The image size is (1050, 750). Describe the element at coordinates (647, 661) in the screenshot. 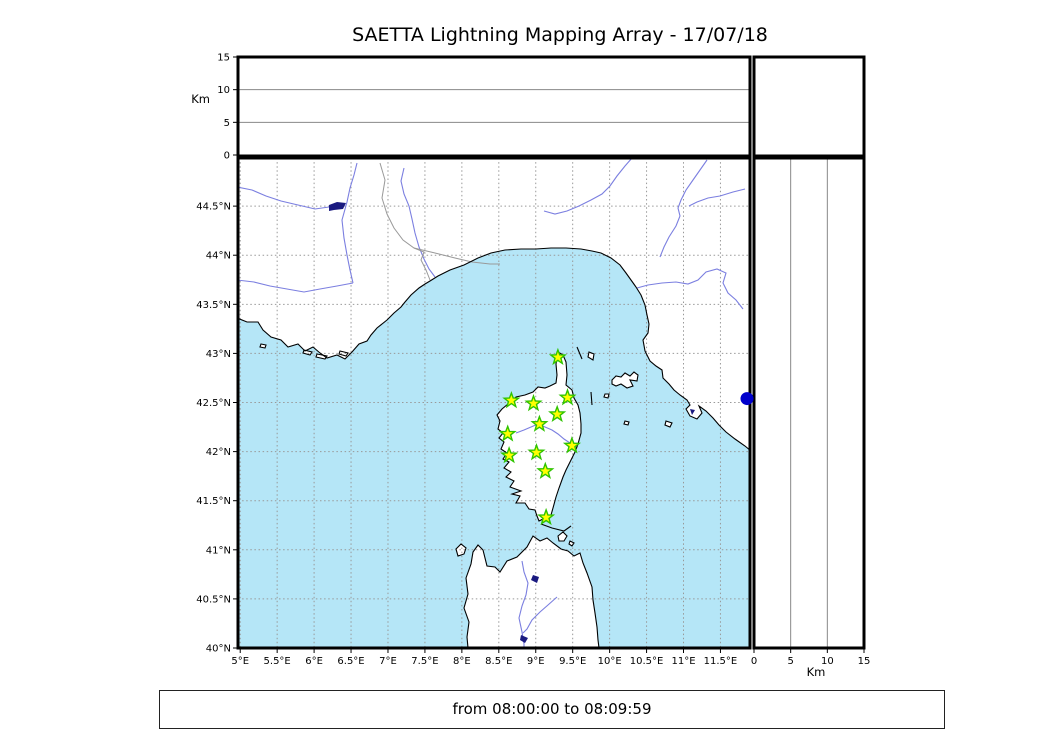

I see `lon-axis-tick-label: 10.5°E` at that location.